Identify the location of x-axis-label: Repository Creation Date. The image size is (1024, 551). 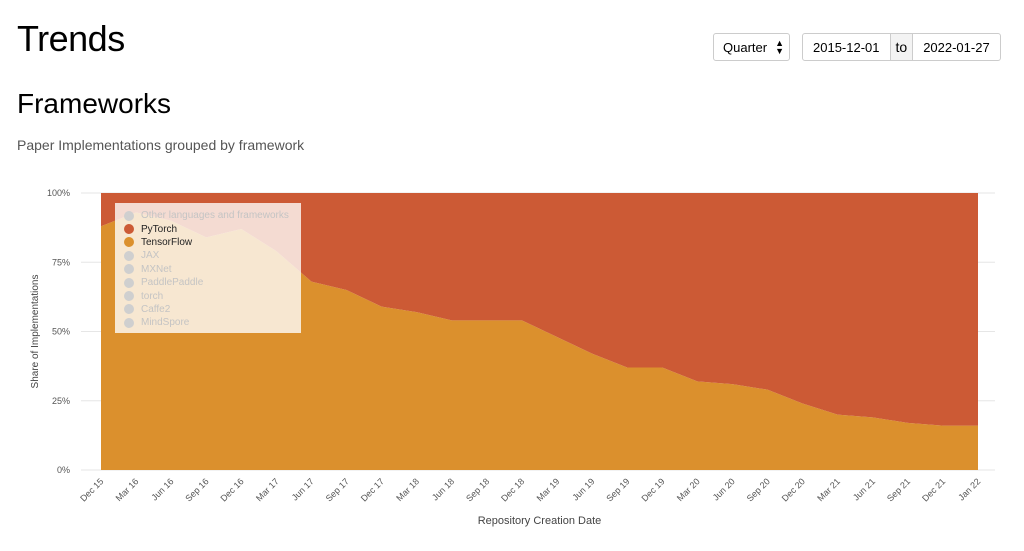
(540, 521).